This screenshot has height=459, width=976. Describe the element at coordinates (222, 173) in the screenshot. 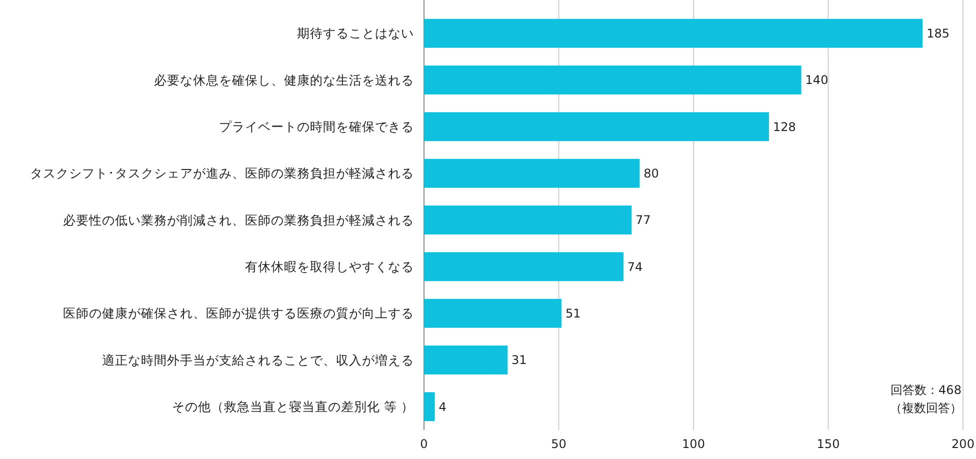

I see `y-tick-label: タスクシフト･タスクシェアが進み、医師の業務負担が軽減される` at that location.